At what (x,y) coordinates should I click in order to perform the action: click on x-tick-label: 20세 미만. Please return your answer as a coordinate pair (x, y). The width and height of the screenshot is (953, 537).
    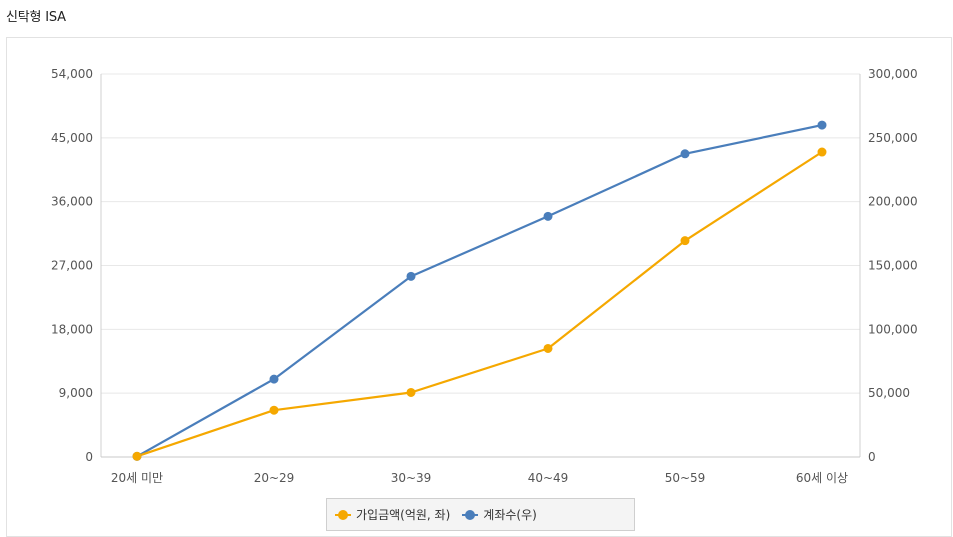
    Looking at the image, I should click on (137, 478).